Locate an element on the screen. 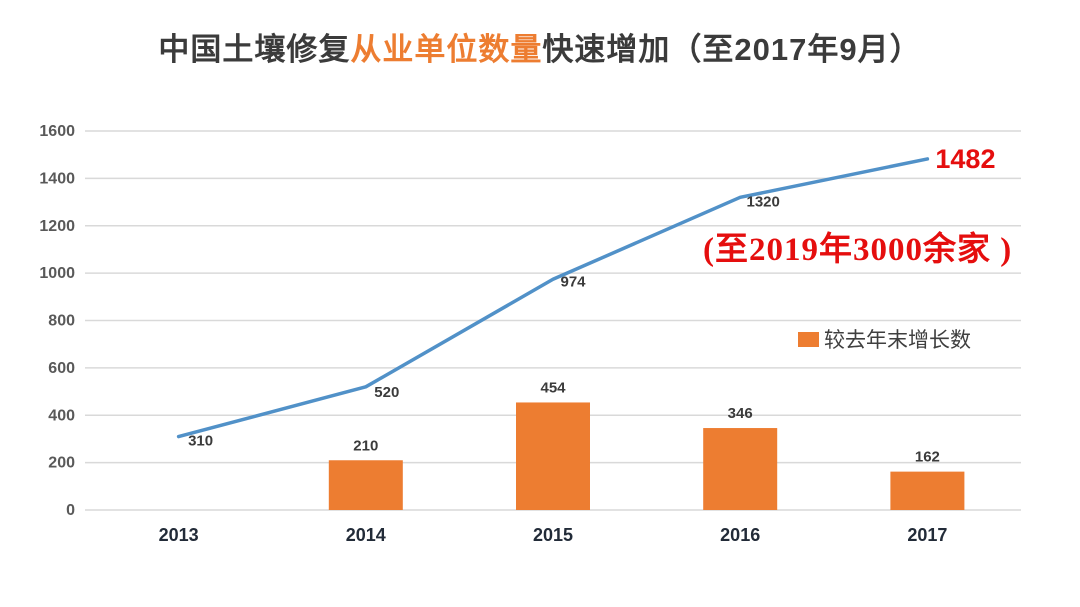  bar-label: 454 is located at coordinates (553, 387).